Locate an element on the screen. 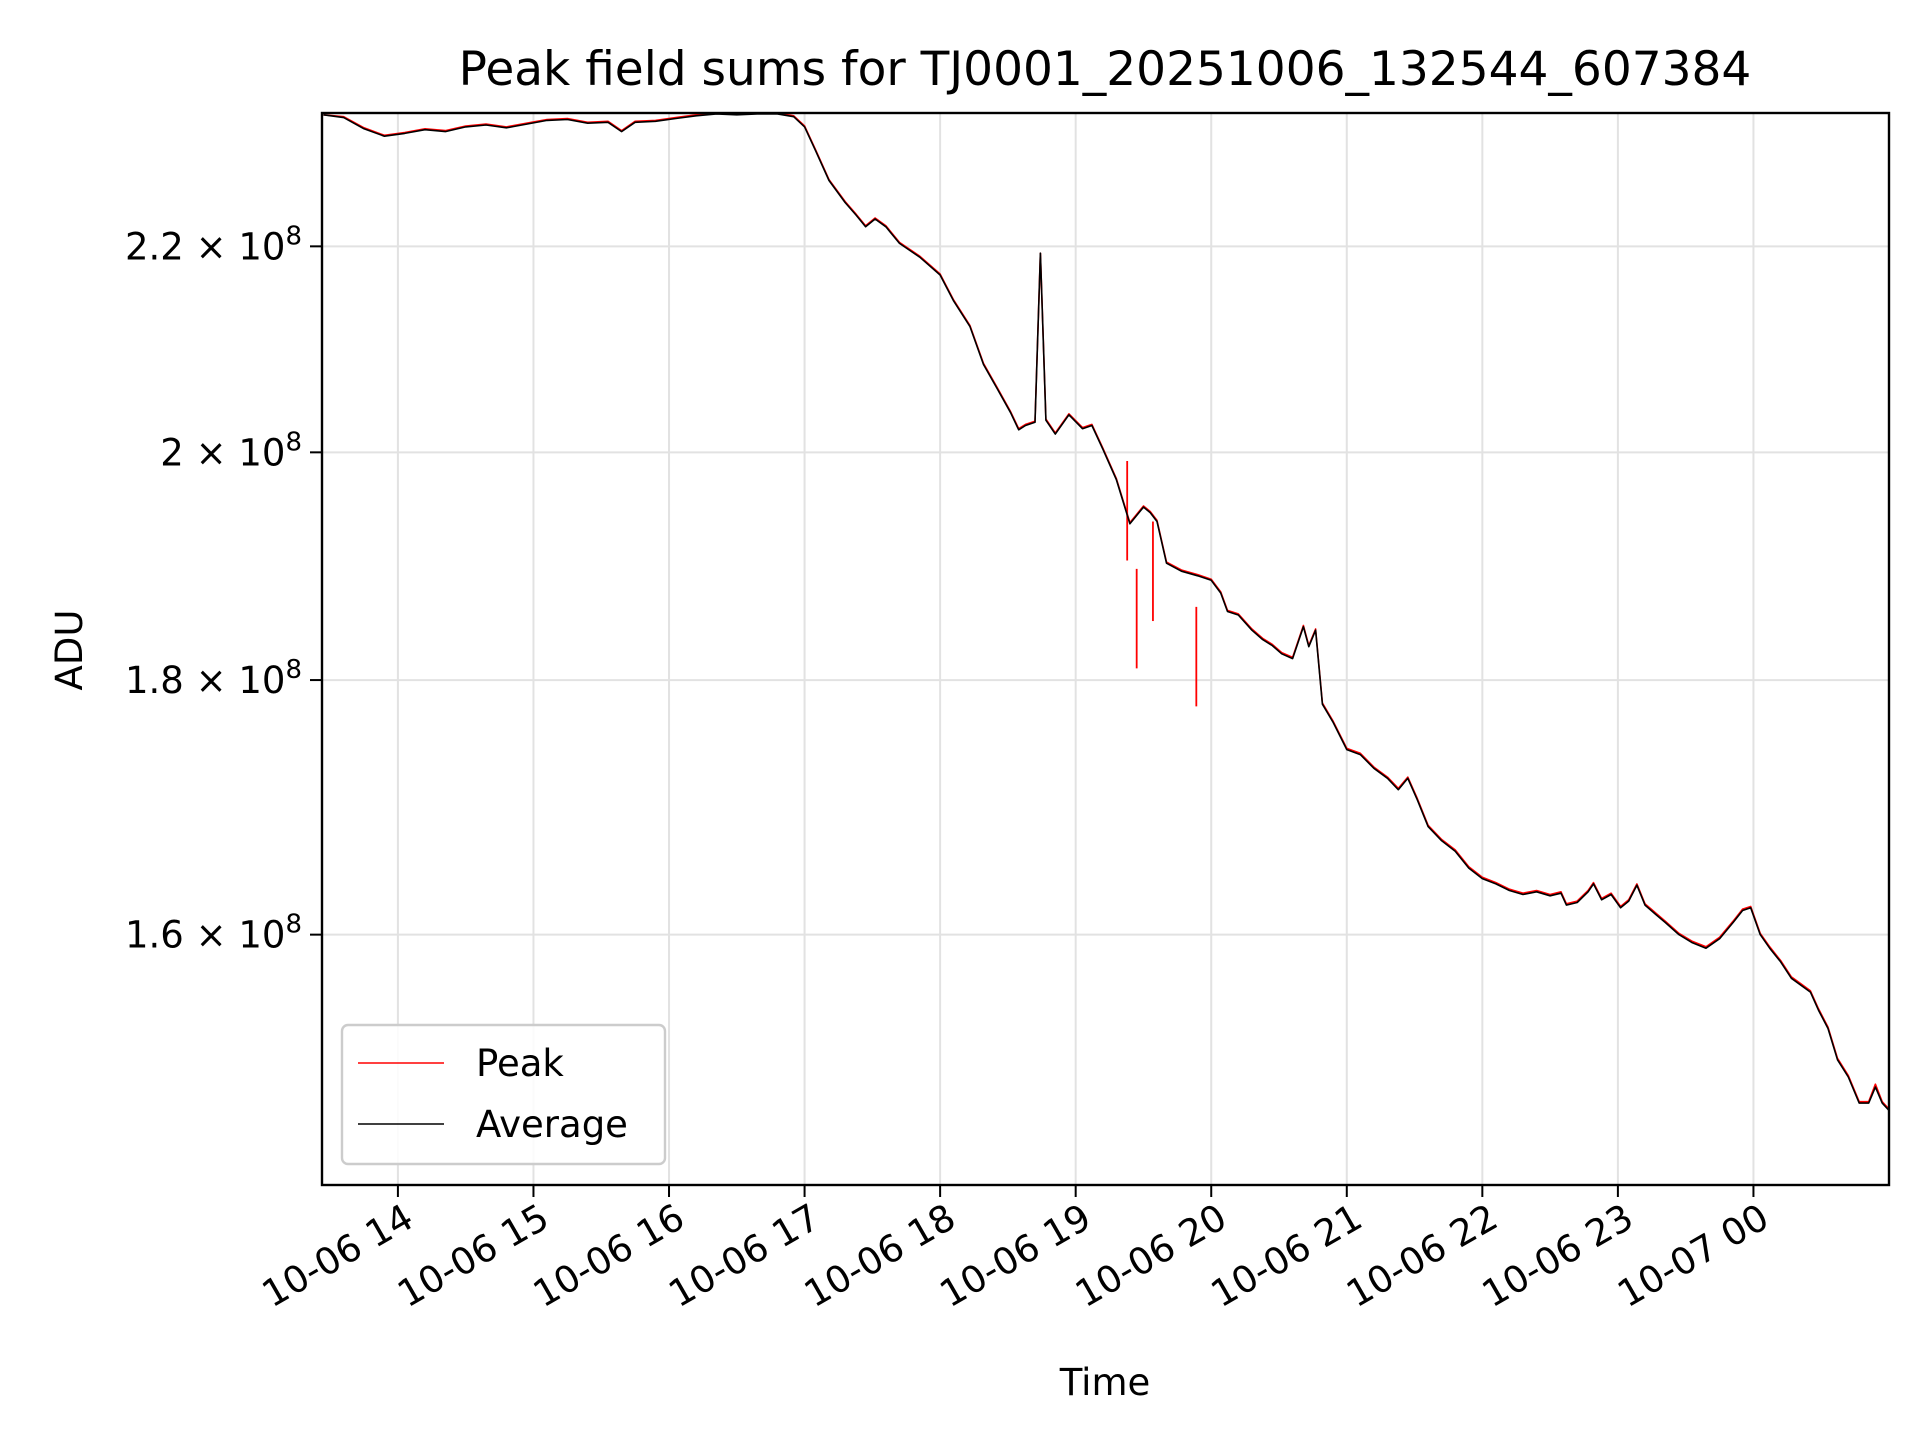  legend-box is located at coordinates (503, 1094).